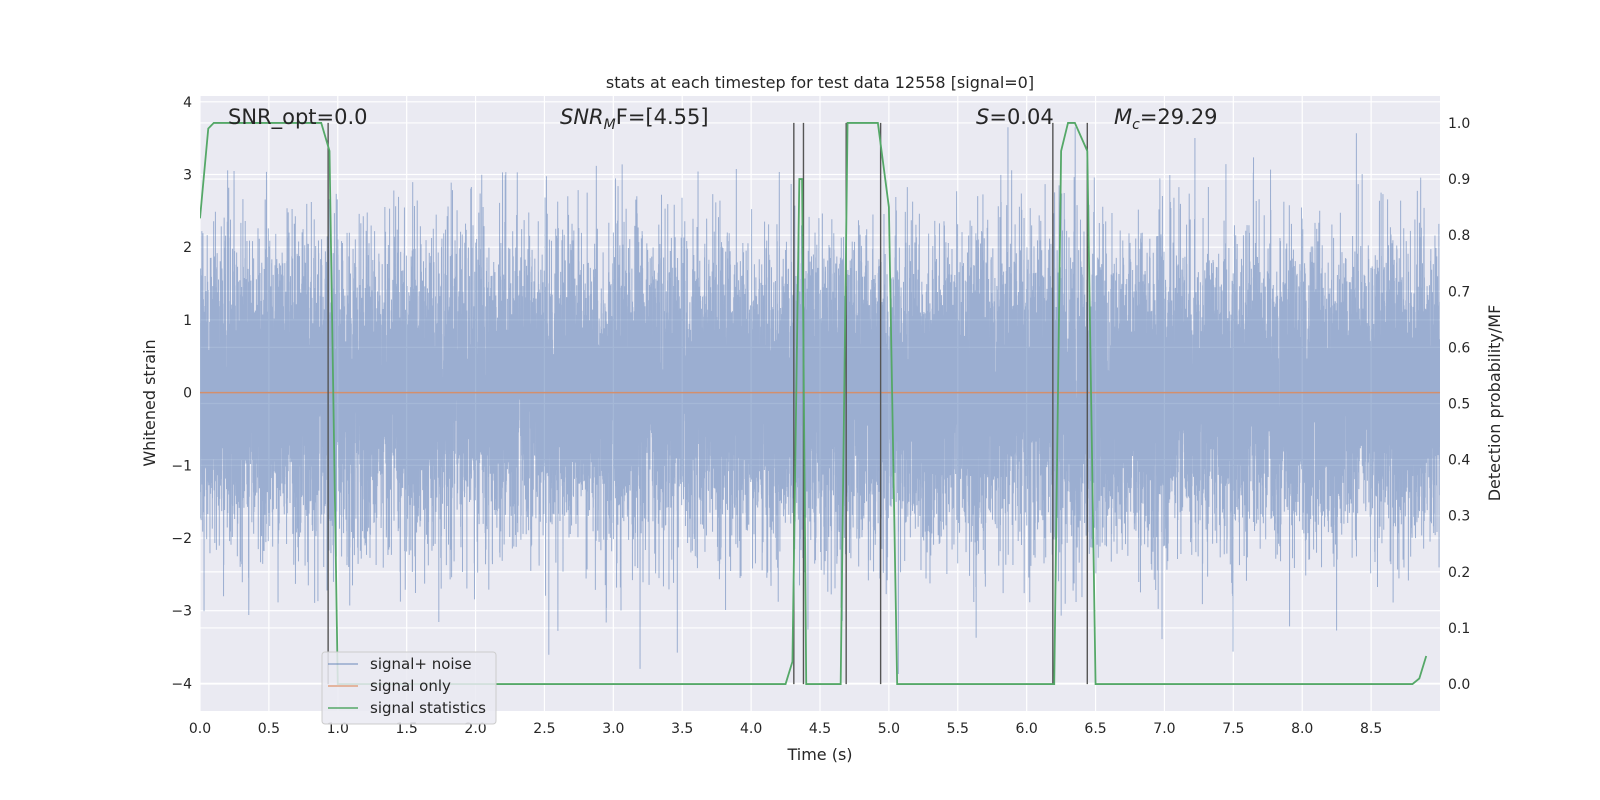  What do you see at coordinates (407, 729) in the screenshot?
I see `x-tick-label: 1.5` at bounding box center [407, 729].